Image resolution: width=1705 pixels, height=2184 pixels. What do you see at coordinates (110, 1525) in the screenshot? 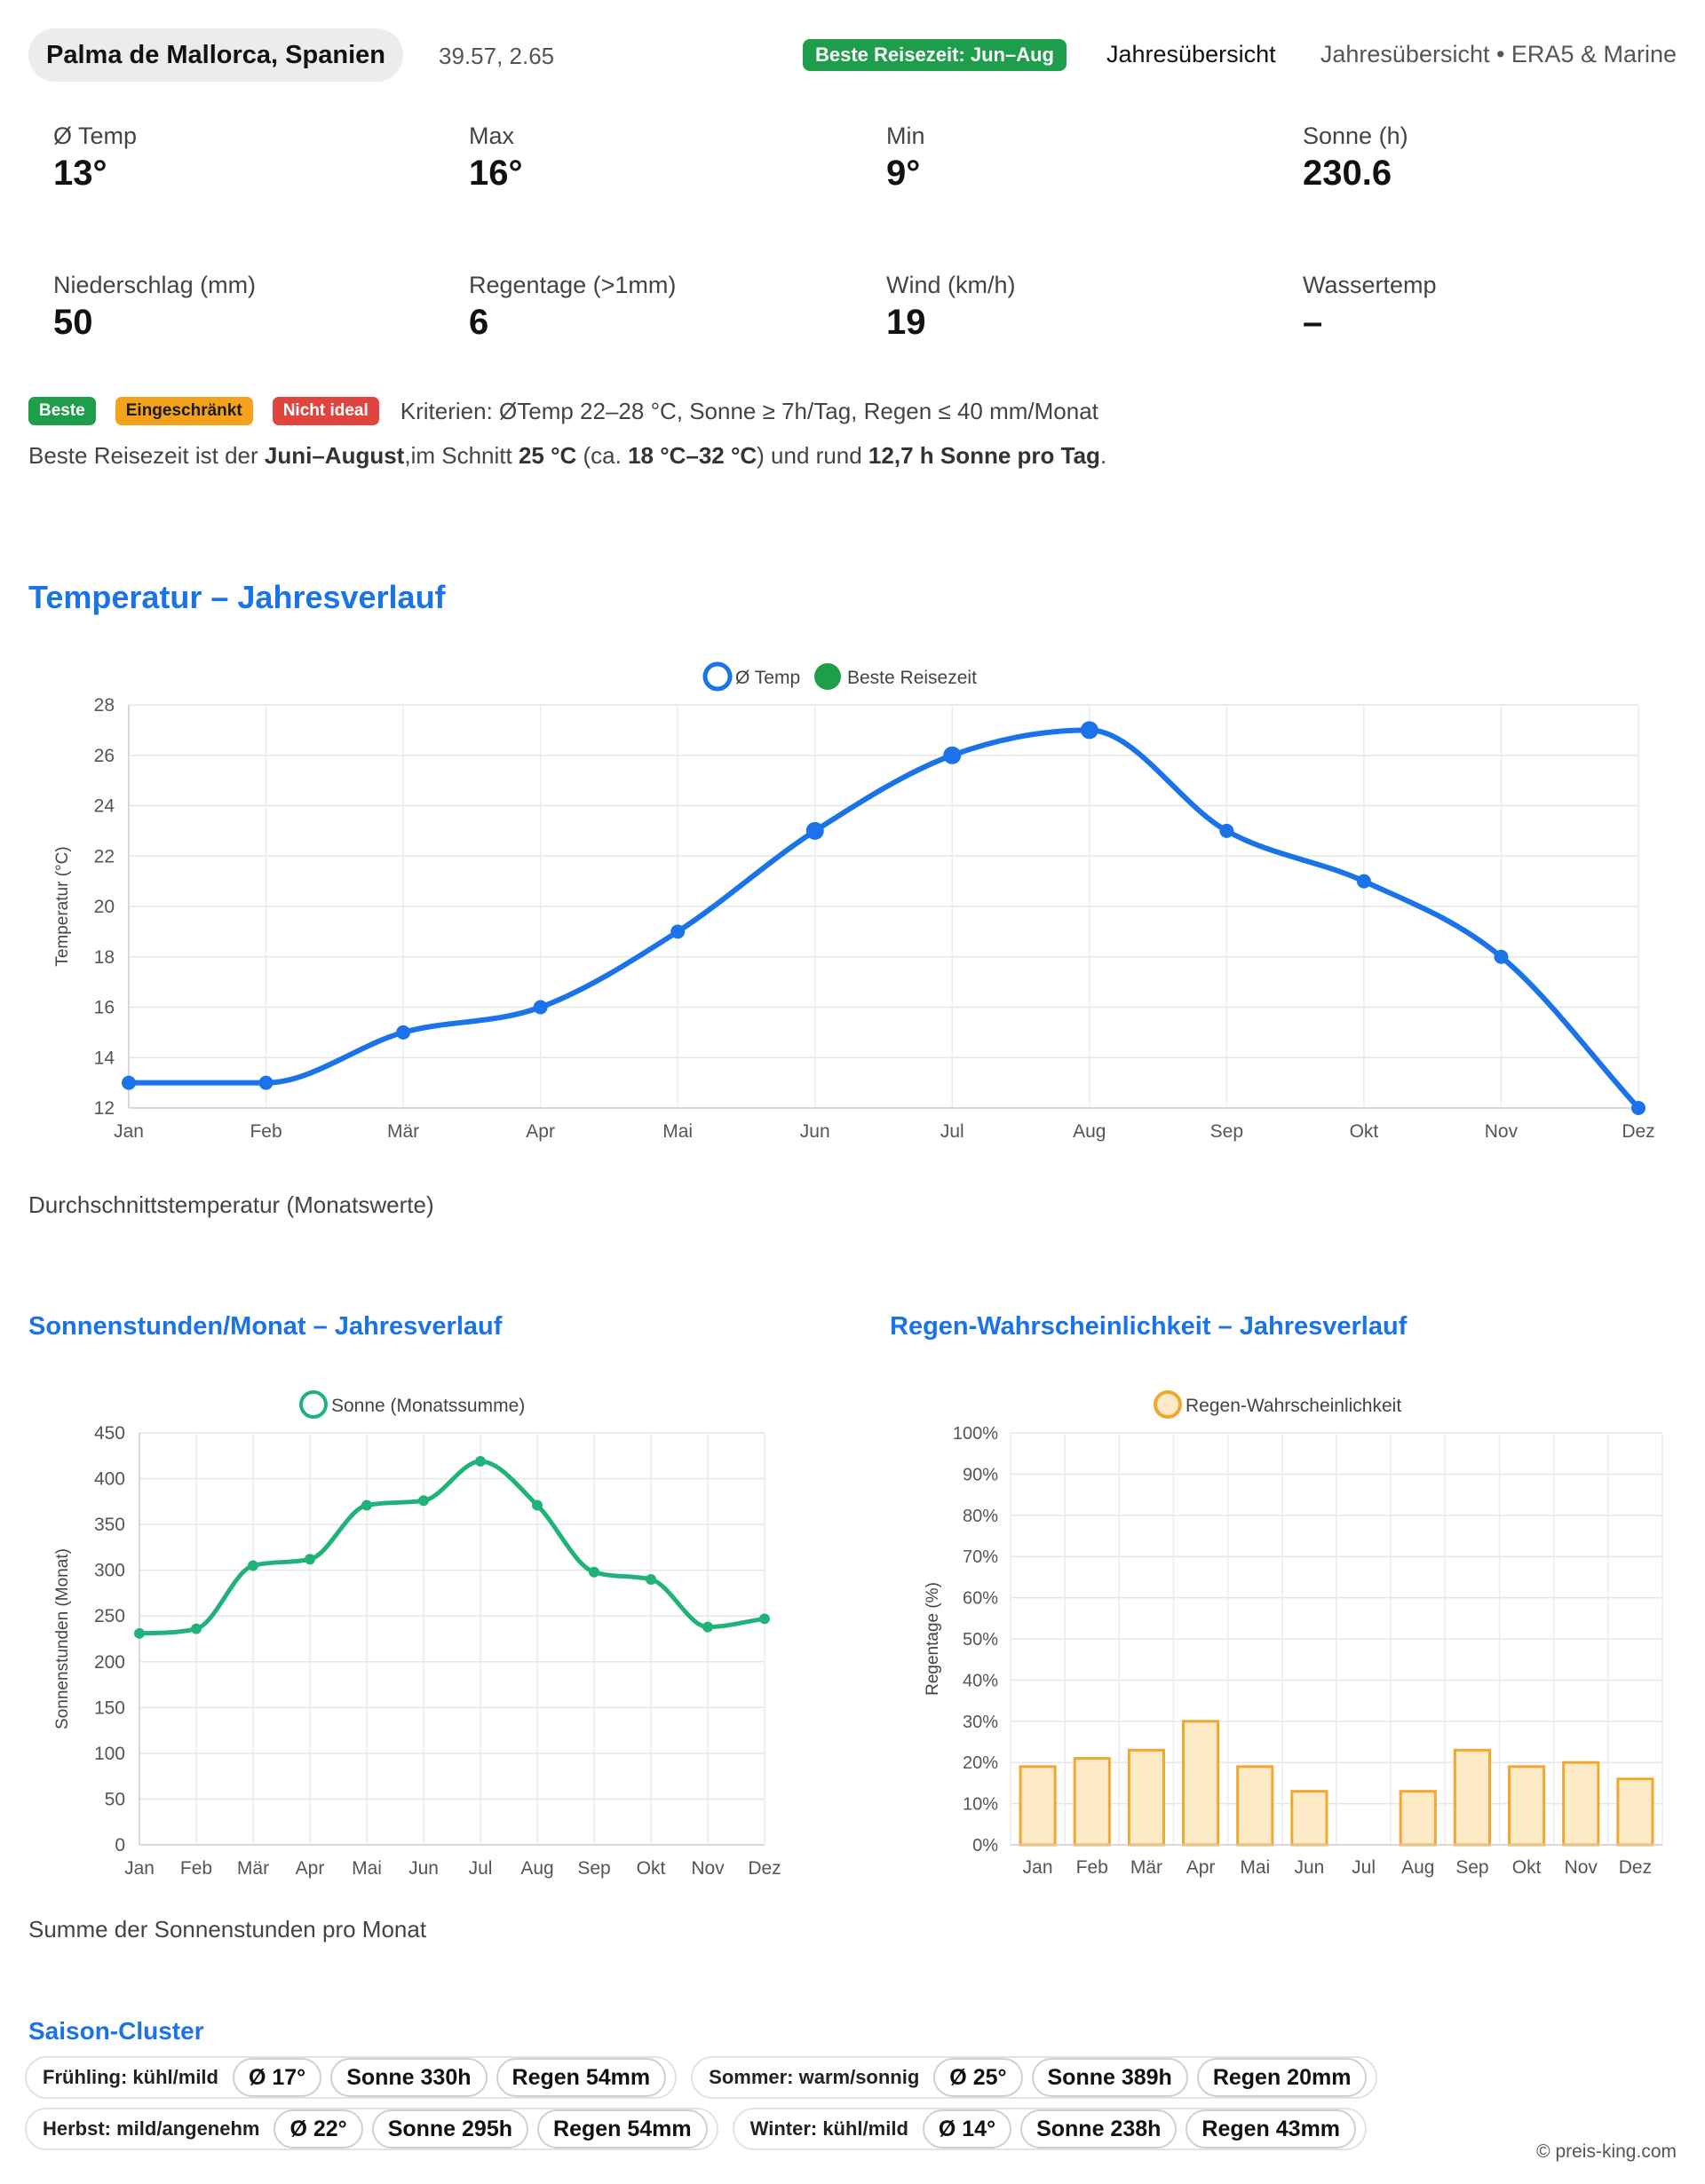
I see `y-tick-label: 350` at bounding box center [110, 1525].